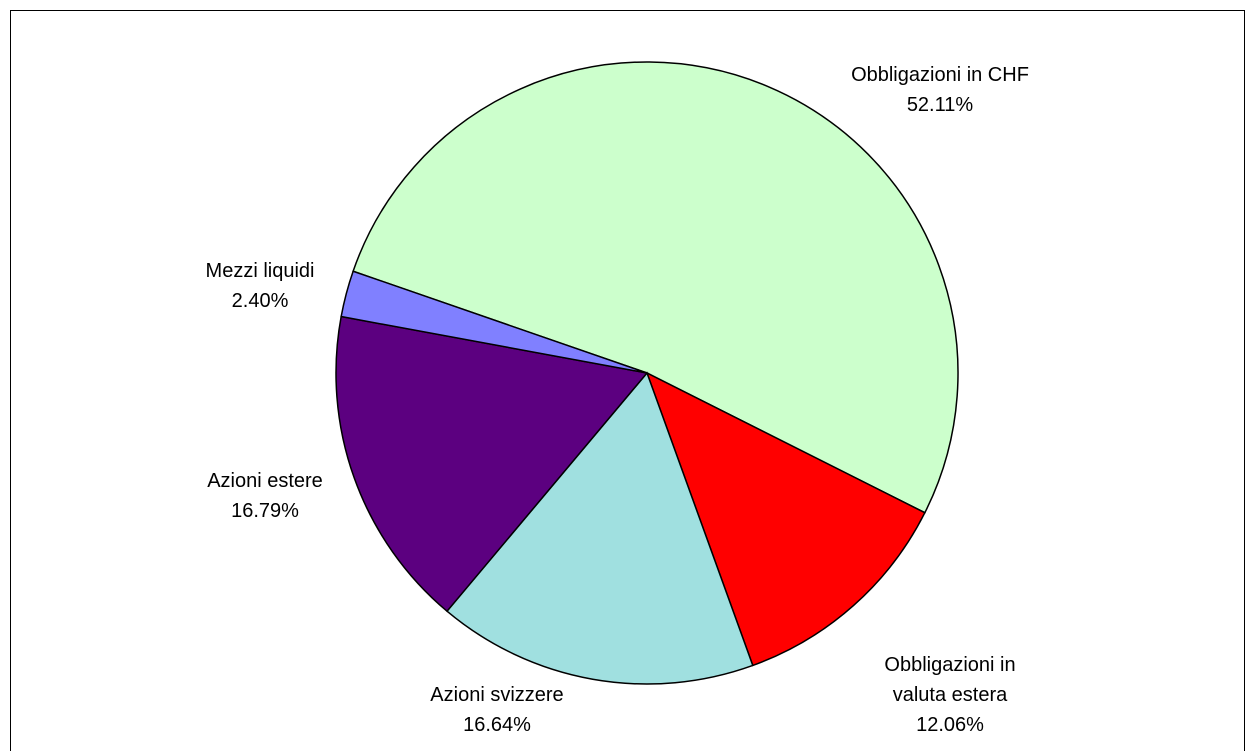 This screenshot has height=751, width=1254. I want to click on value-label: 2.40%, so click(260, 301).